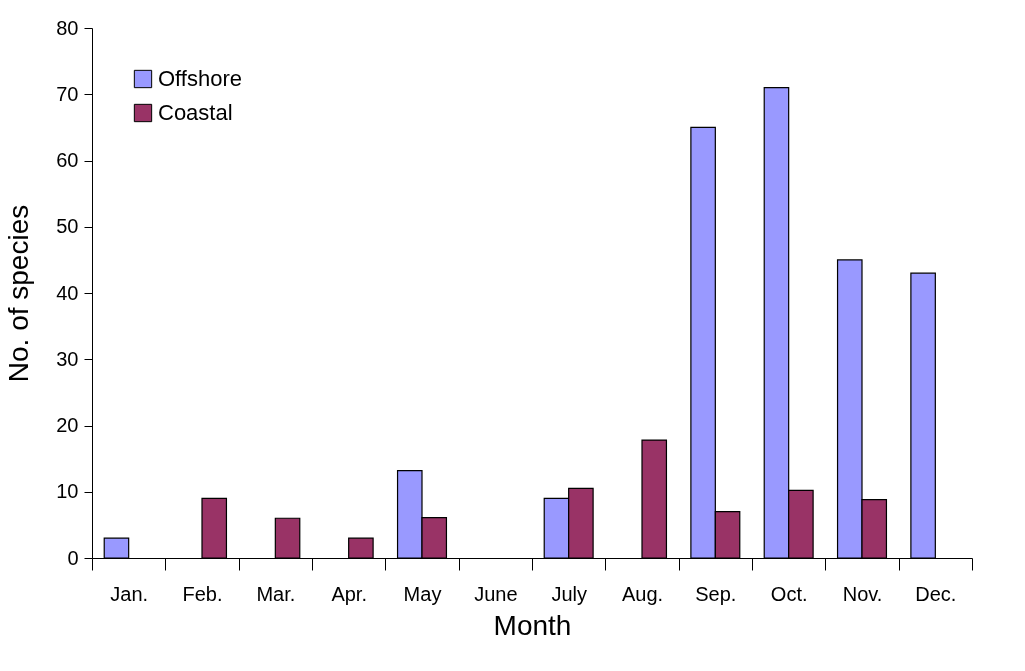 This screenshot has width=1025, height=671. I want to click on y-tick-label: 80, so click(67, 27).